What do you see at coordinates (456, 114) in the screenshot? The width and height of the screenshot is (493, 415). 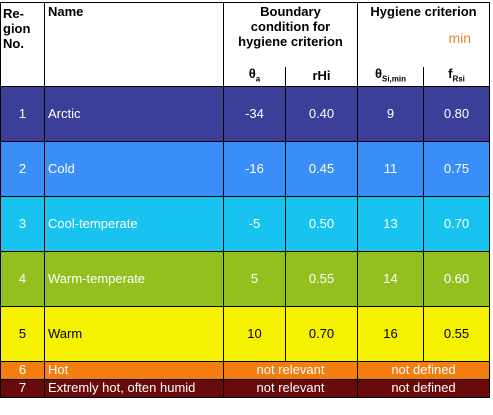 I see `frsi-value: 0.80` at bounding box center [456, 114].